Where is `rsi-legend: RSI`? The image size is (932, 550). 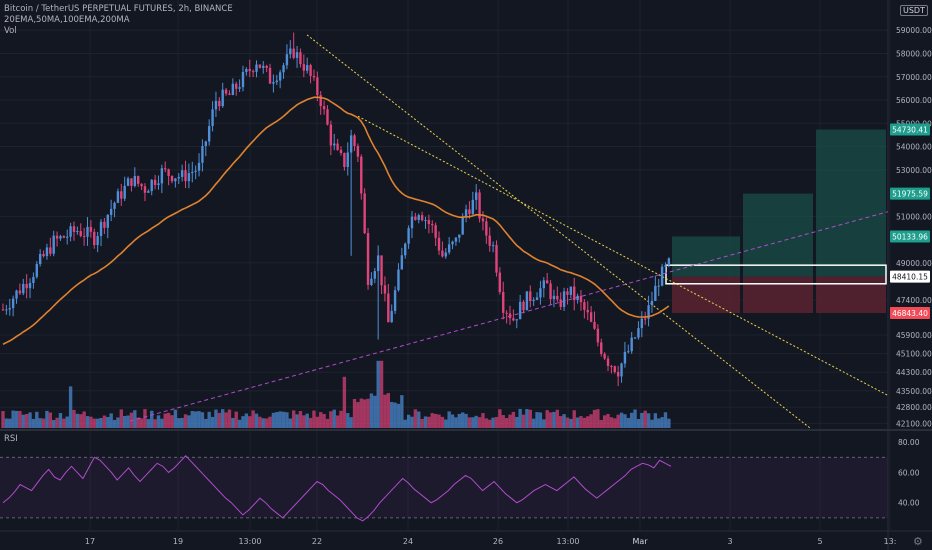
rsi-legend: RSI is located at coordinates (11, 439).